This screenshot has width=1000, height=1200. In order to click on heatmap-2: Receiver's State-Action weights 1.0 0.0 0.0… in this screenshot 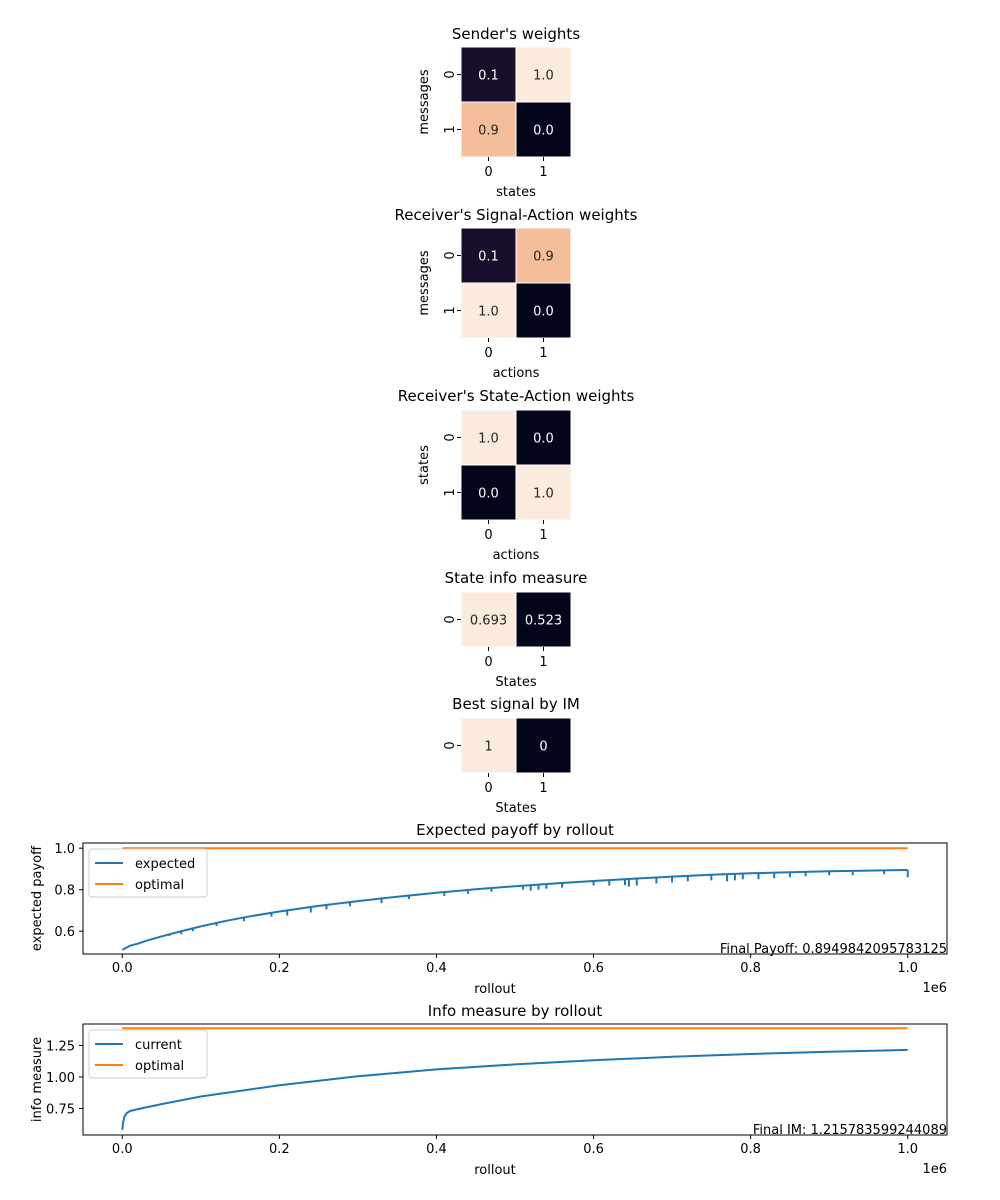, I will do `click(516, 475)`.